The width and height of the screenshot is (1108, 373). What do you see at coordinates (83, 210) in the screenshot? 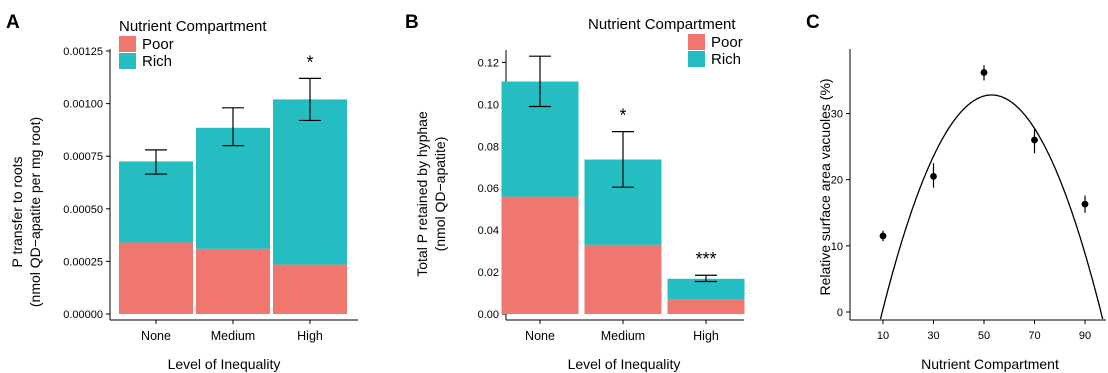
I see `panel-a-ytick-label: 0.00050` at bounding box center [83, 210].